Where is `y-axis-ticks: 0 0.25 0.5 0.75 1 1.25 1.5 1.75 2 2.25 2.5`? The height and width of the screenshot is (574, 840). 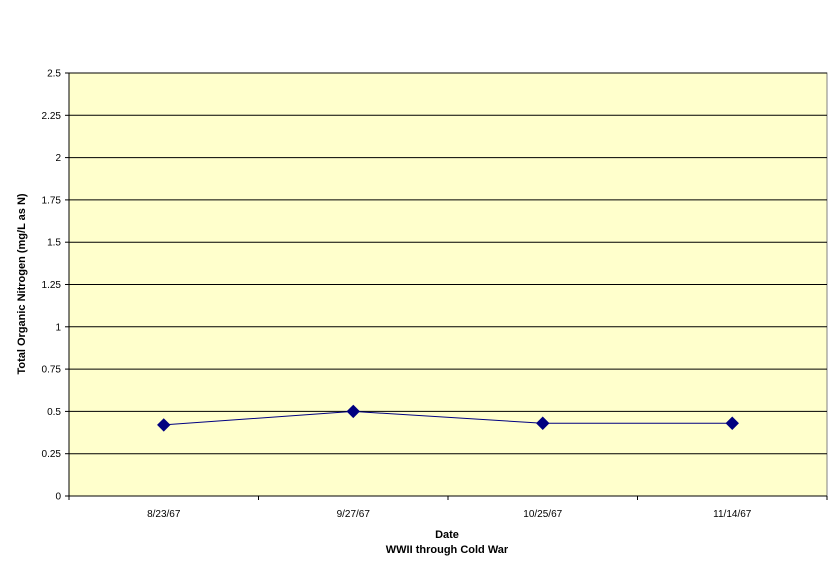
y-axis-ticks: 0 0.25 0.5 0.75 1 1.25 1.5 1.75 2 2.25 2.5 is located at coordinates (55, 286).